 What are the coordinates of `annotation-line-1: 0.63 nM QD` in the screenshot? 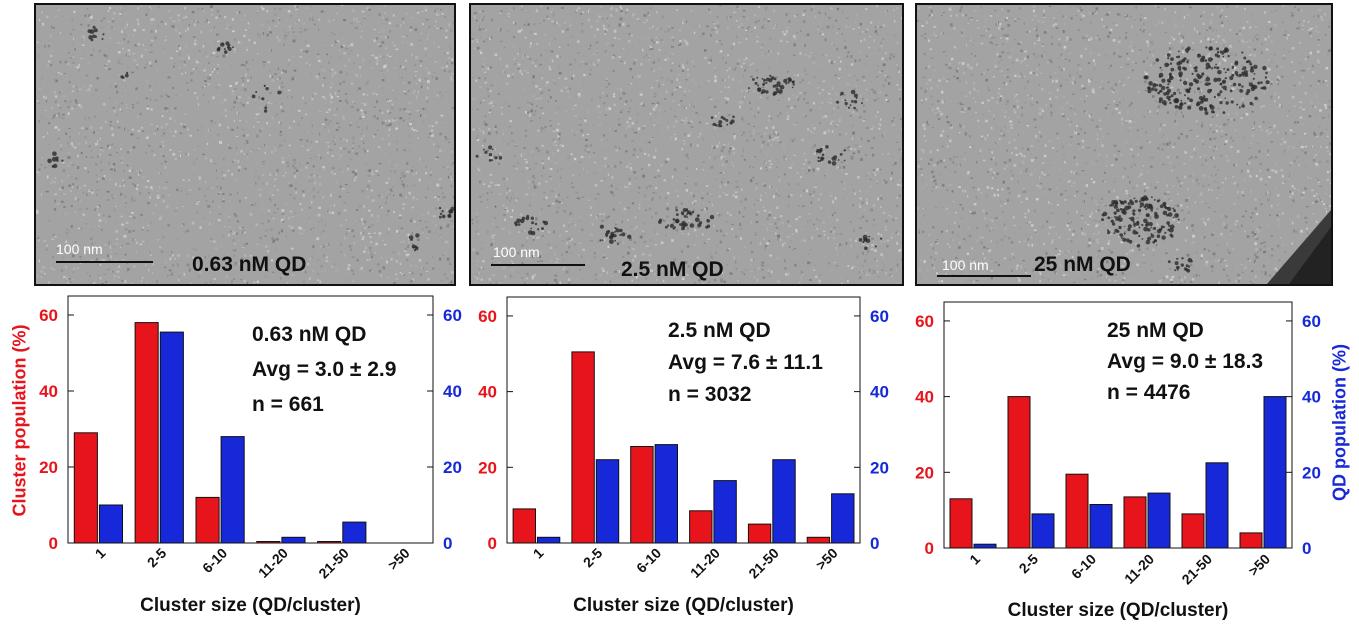 It's located at (309, 334).